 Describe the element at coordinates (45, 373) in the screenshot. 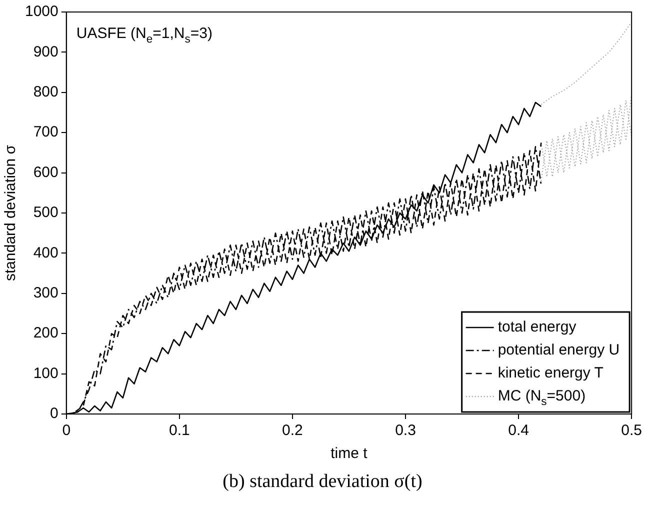

I see `y-tick-label: 100` at that location.